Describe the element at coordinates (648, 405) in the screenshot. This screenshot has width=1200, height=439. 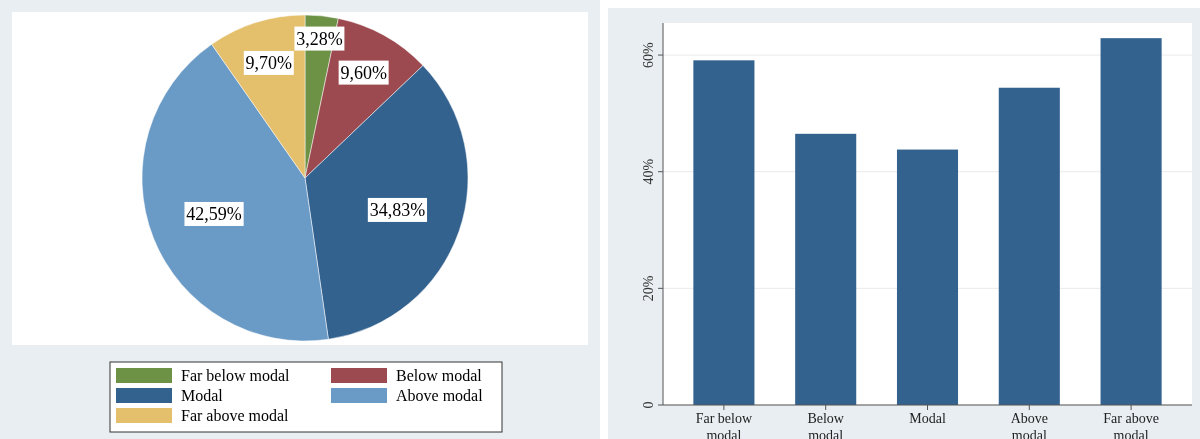
I see `y-tick-label: 0` at that location.